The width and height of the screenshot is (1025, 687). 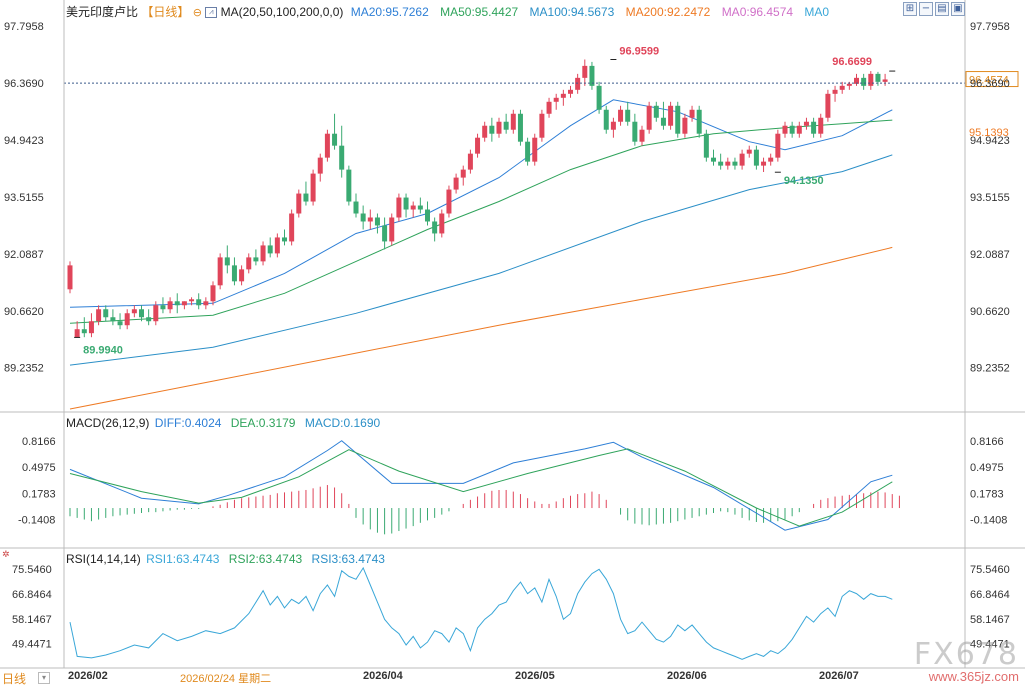 What do you see at coordinates (989, 133) in the screenshot?
I see `ma-right-label: 95.1393` at bounding box center [989, 133].